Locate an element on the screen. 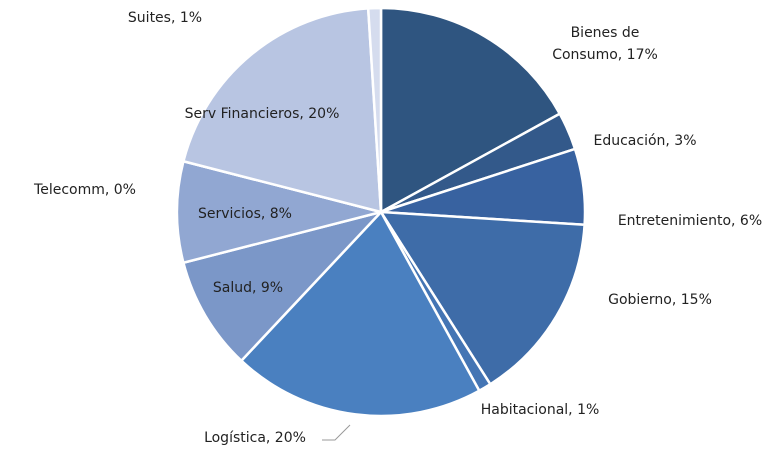 This screenshot has width=773, height=457. data-label: Salud, 9% is located at coordinates (248, 288).